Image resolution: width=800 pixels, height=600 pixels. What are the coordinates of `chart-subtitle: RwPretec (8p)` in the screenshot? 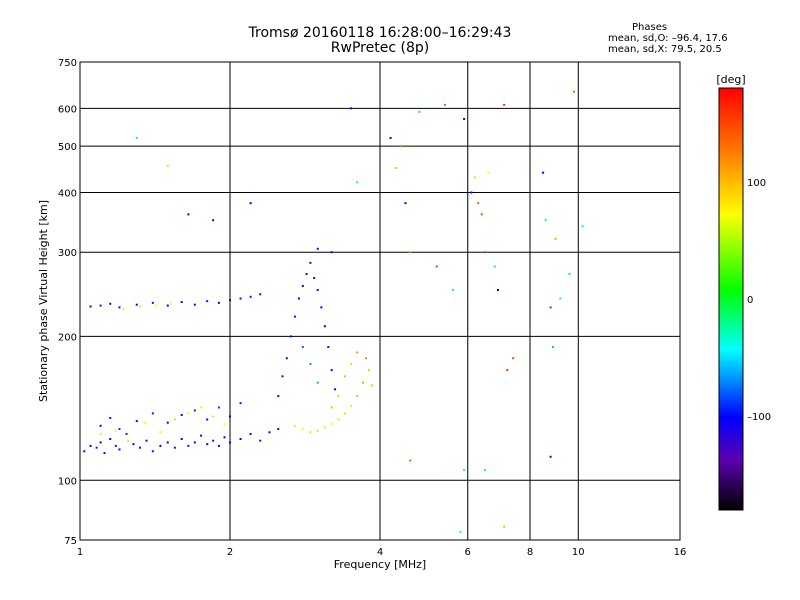 It's located at (380, 48).